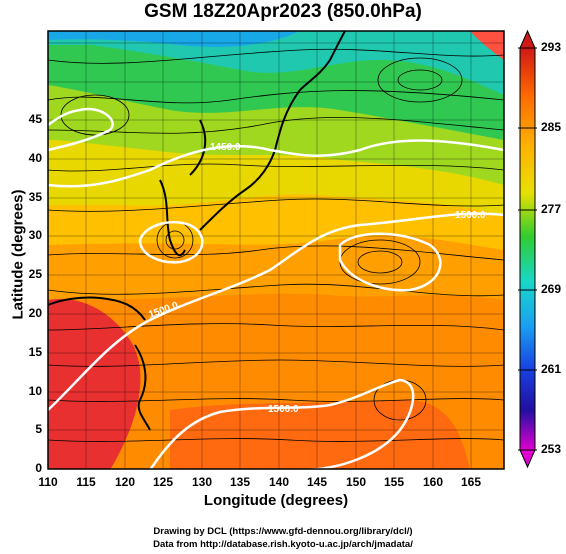  I want to click on x-tick-135: 135, so click(240, 482).